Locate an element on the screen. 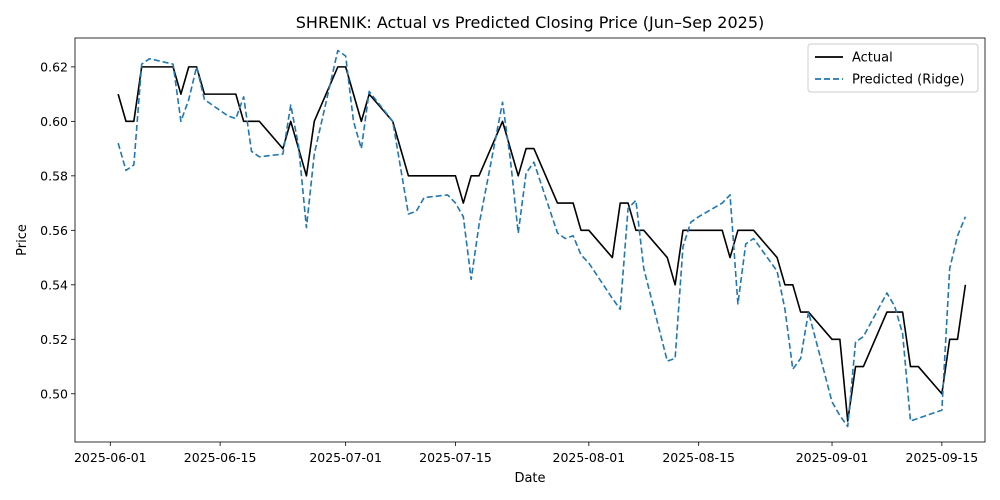 The width and height of the screenshot is (1000, 500). x-tick-label: 2025-09-01 is located at coordinates (832, 457).